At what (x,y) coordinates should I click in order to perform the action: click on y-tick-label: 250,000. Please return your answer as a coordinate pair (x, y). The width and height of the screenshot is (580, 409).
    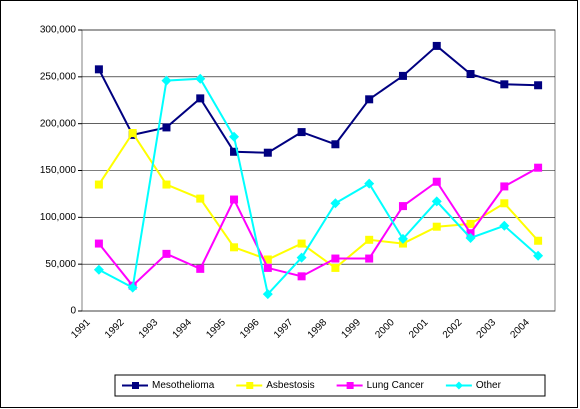
    Looking at the image, I should click on (58, 76).